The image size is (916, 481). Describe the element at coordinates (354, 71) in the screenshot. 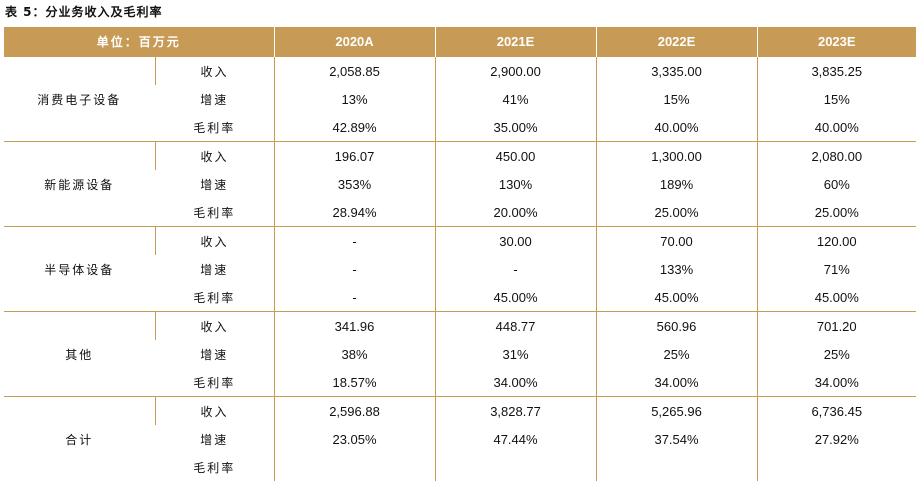

I see `value-cell: 2,058.85` at that location.